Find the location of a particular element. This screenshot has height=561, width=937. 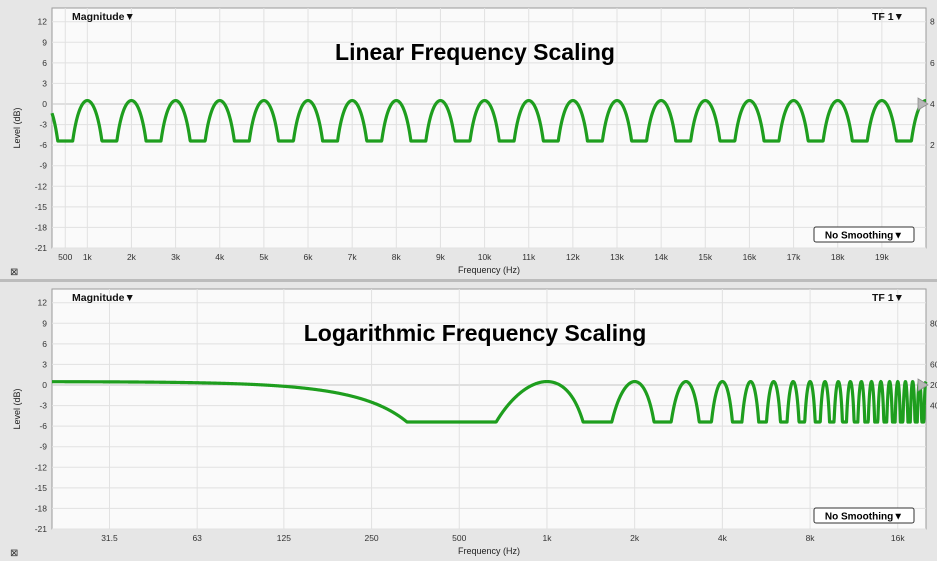

right-axis-tick-label: 20 is located at coordinates (933, 385).